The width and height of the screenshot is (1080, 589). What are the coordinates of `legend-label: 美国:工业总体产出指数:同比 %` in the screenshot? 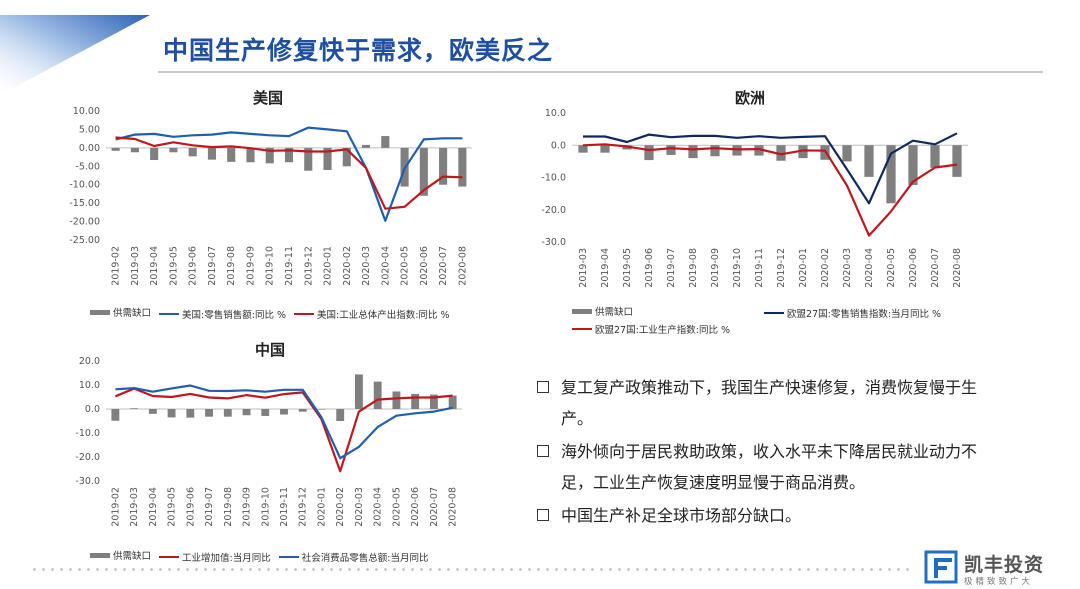 It's located at (383, 315).